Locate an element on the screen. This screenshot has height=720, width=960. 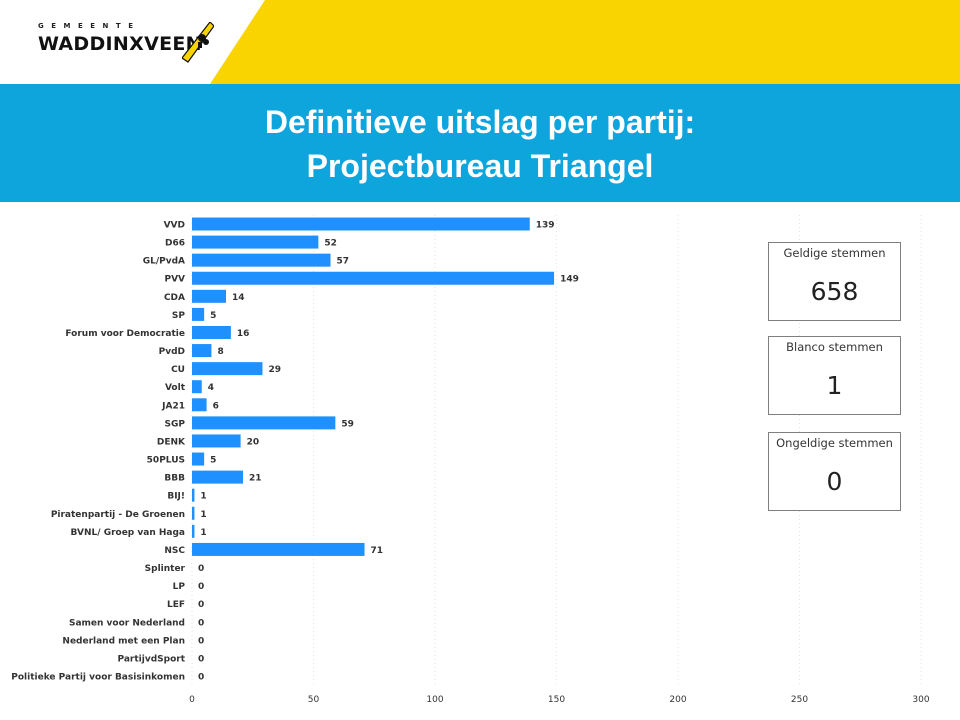
card-label: Geldige stemmen is located at coordinates (834, 253).